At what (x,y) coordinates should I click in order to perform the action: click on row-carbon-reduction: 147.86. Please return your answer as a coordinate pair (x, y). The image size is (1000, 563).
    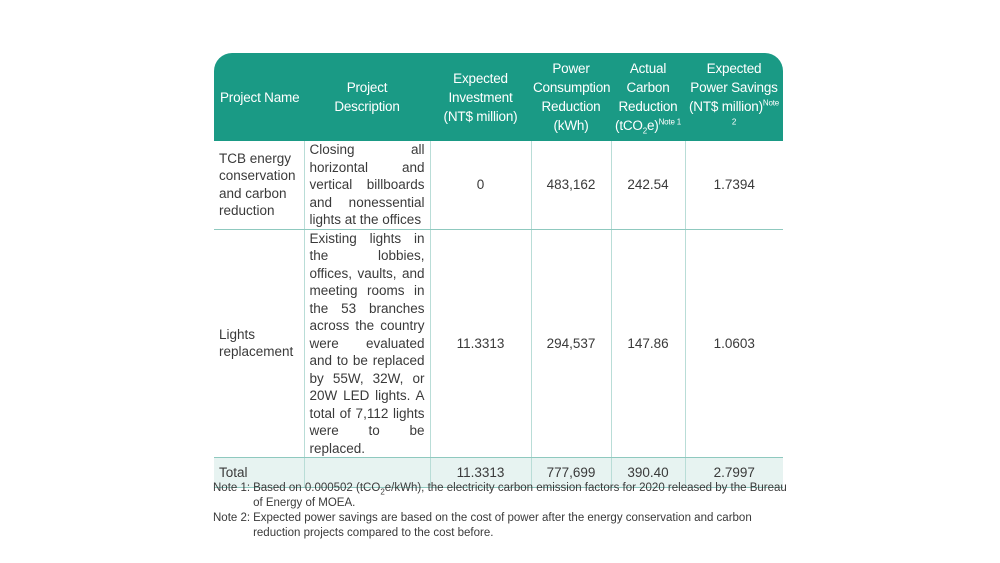
    Looking at the image, I should click on (647, 343).